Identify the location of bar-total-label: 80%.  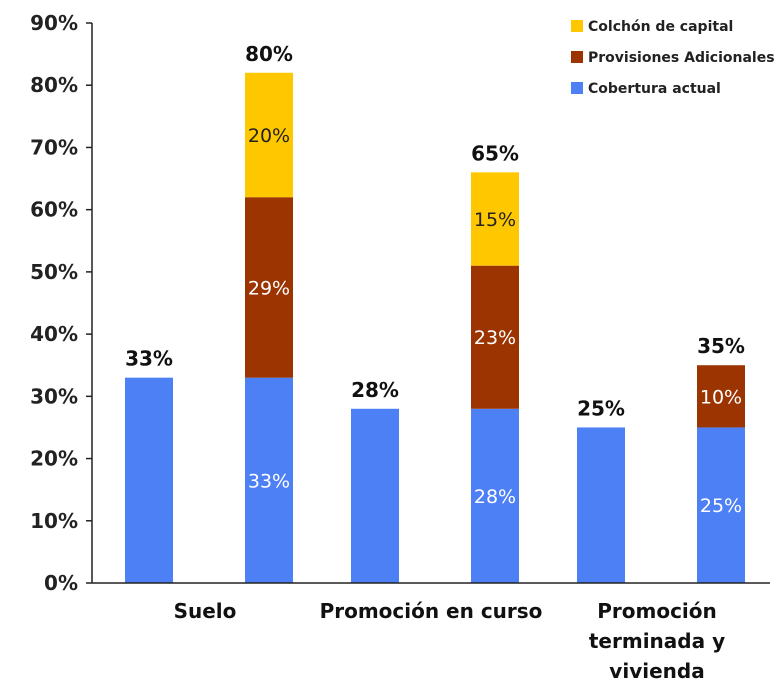
(269, 54).